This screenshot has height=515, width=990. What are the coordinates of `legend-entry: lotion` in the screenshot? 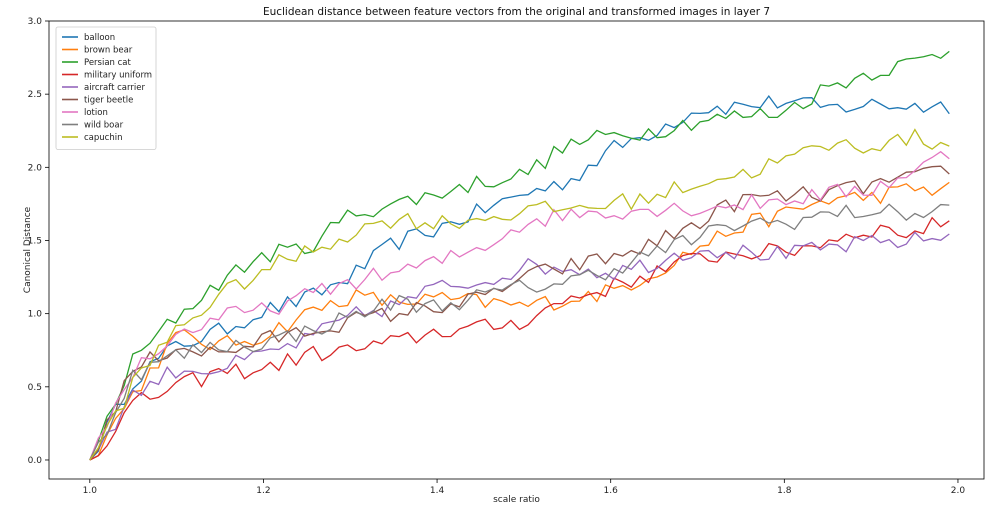 It's located at (96, 113).